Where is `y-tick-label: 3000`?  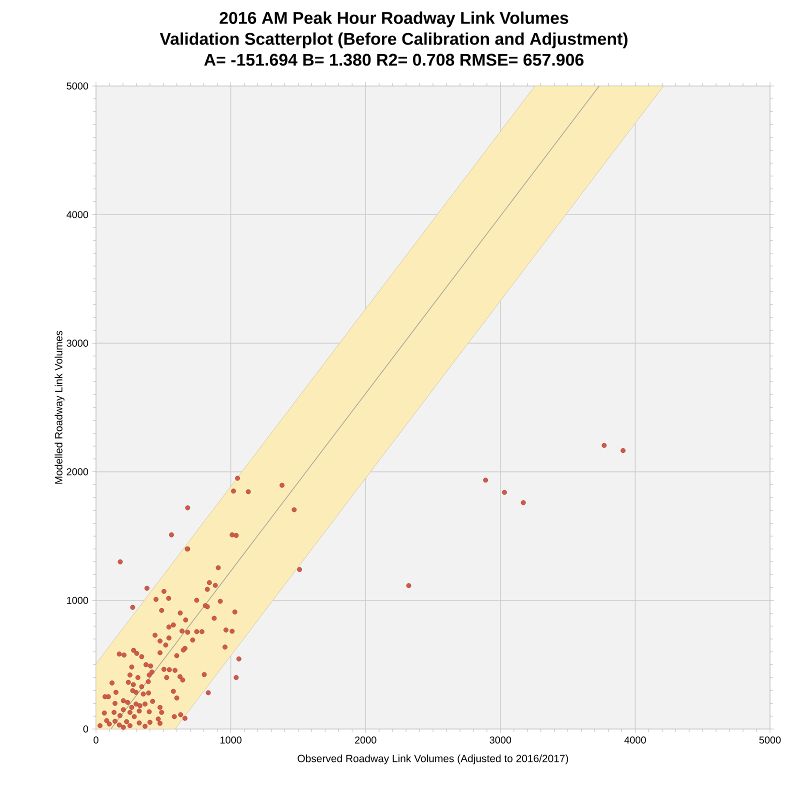 y-tick-label: 3000 is located at coordinates (77, 343).